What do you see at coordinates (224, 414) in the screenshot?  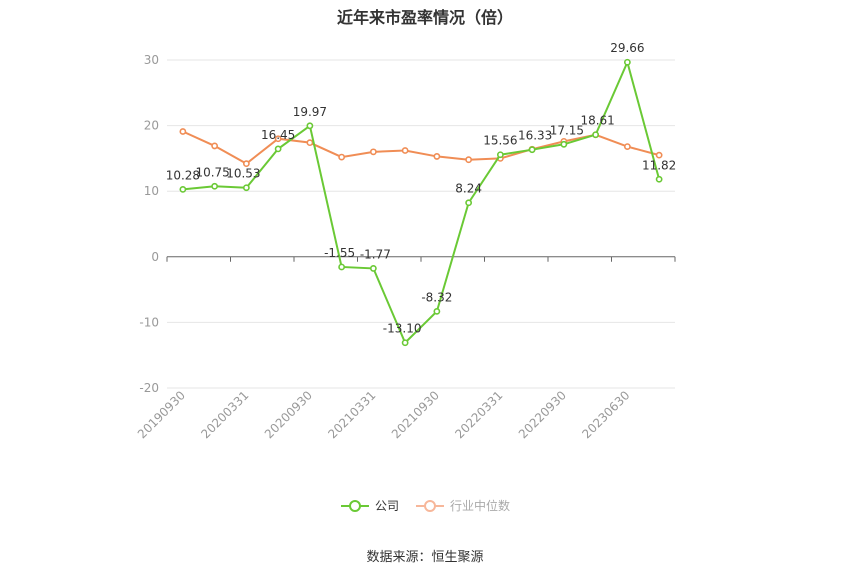 I see `x-tick-label: 20200331` at bounding box center [224, 414].